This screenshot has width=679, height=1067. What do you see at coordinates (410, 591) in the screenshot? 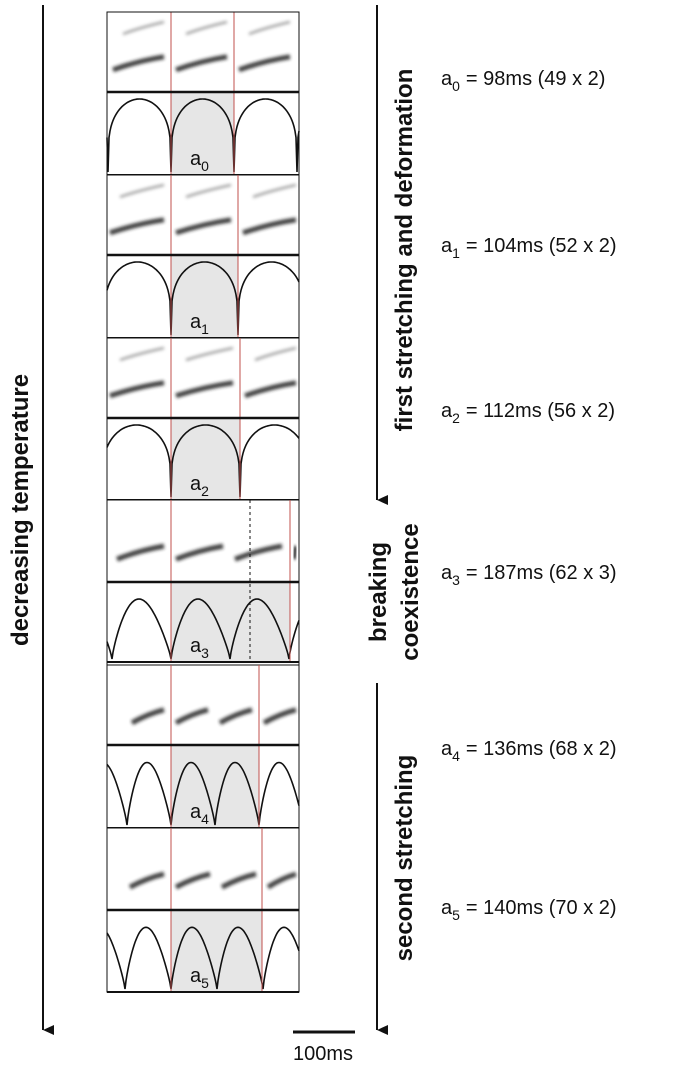
I see `phase-label: coexistence` at bounding box center [410, 591].